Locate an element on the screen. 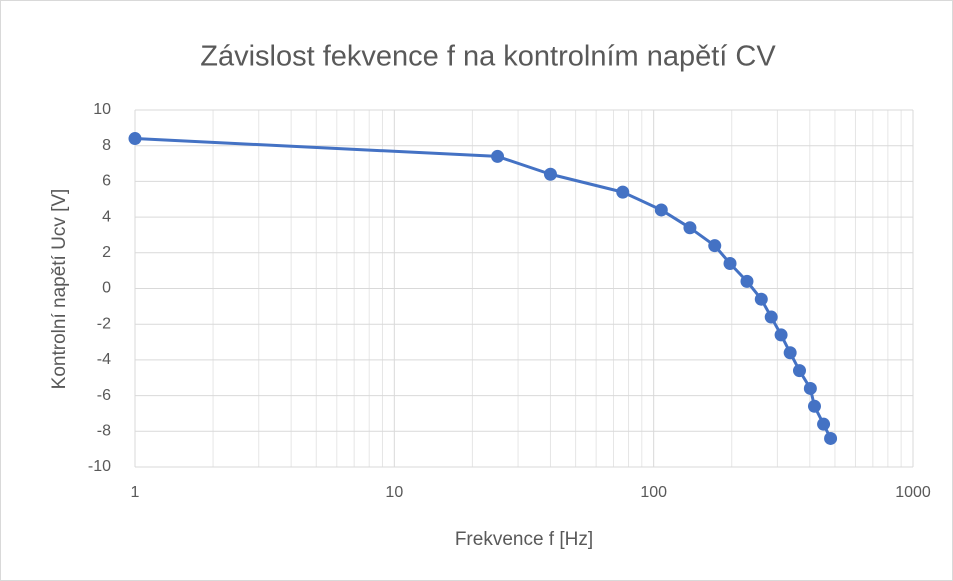 The height and width of the screenshot is (581, 953). y-tick-label: 4 is located at coordinates (106, 216).